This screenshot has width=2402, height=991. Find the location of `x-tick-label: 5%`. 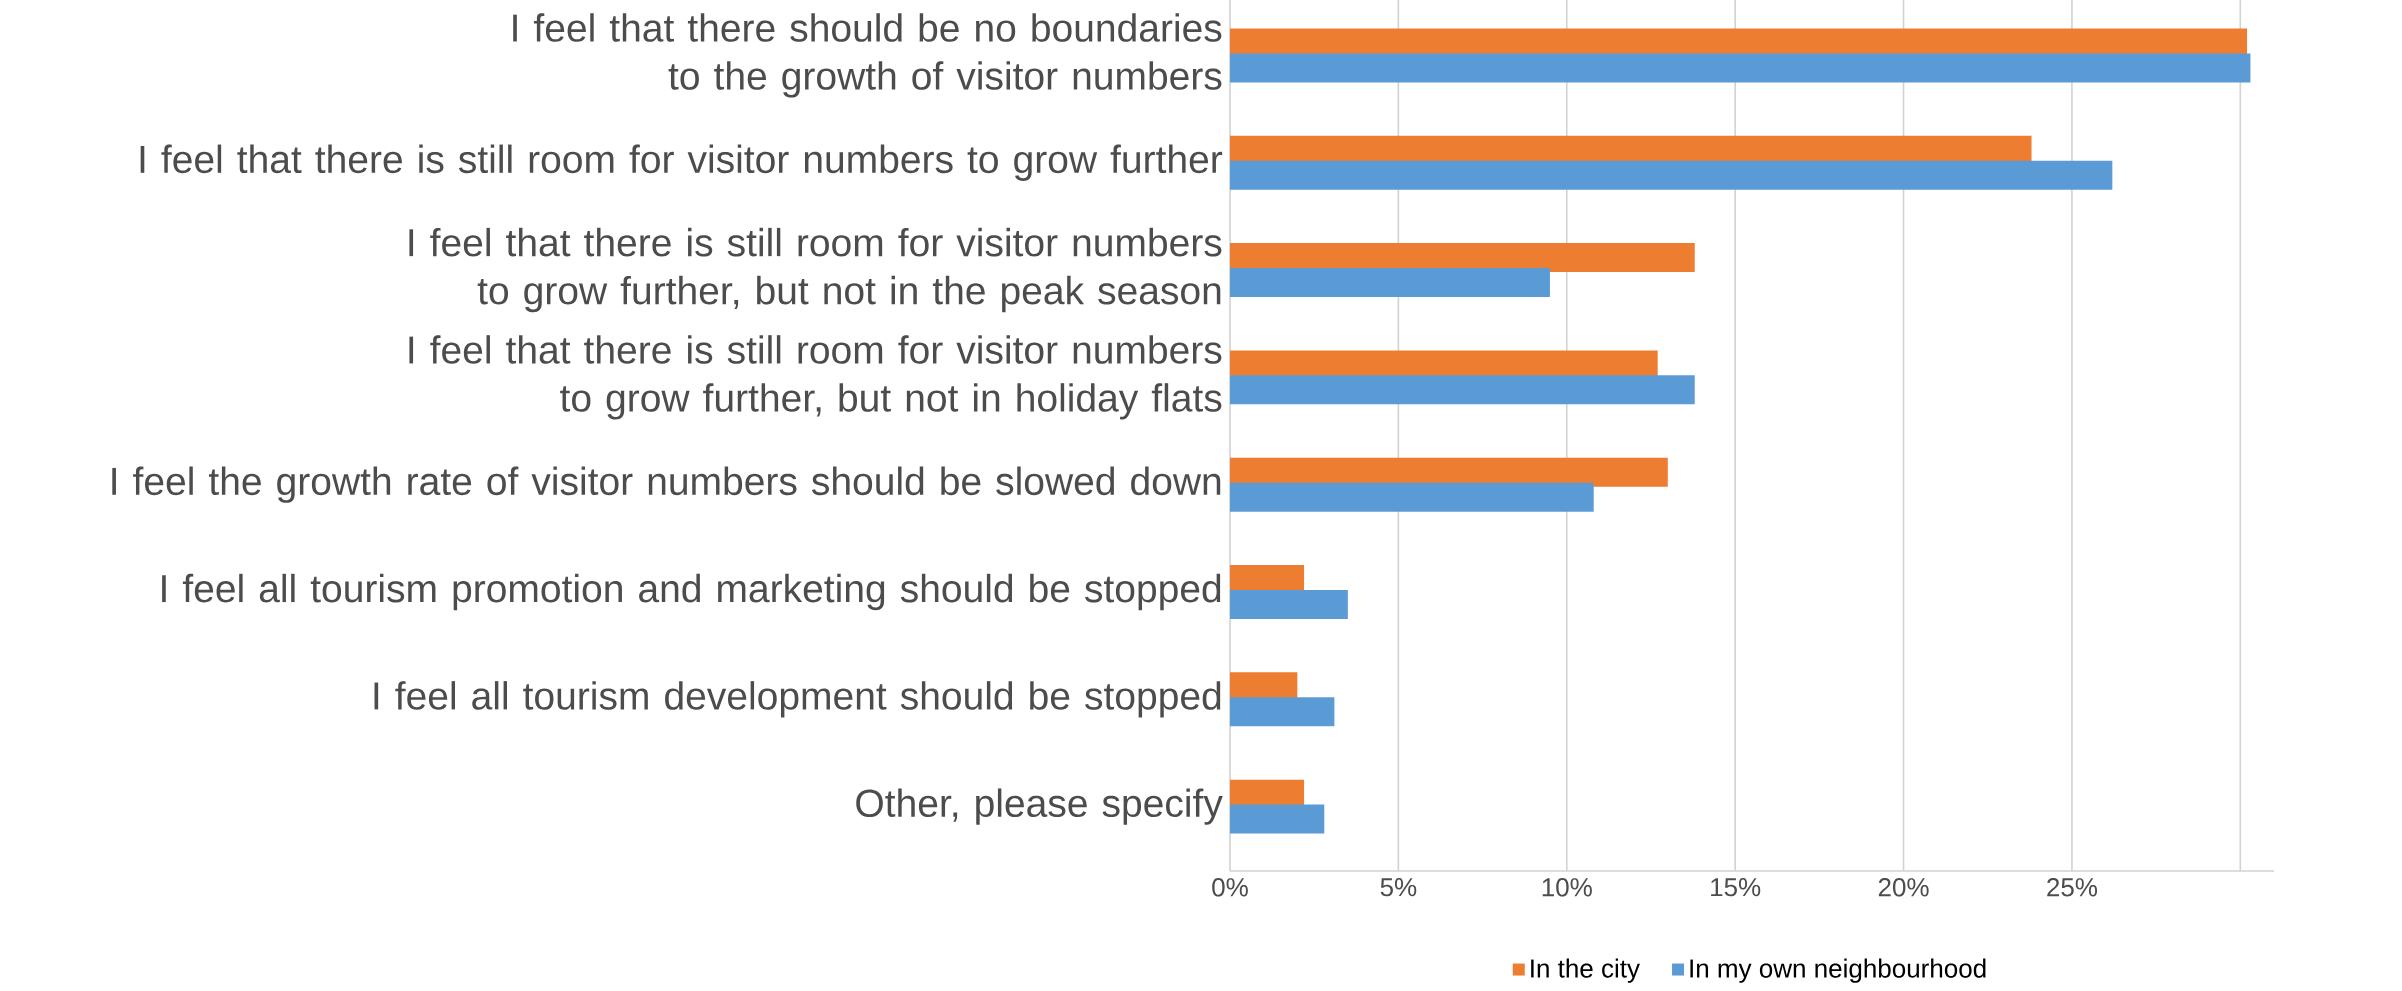

x-tick-label: 5% is located at coordinates (1398, 887).